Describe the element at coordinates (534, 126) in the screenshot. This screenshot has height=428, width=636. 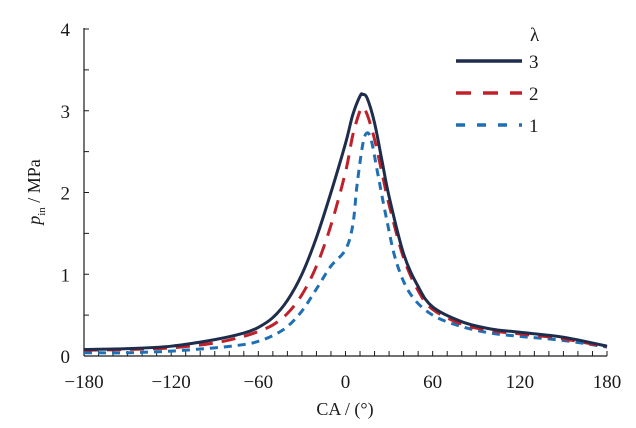
I see `legend-label-lambda-1: 1` at that location.